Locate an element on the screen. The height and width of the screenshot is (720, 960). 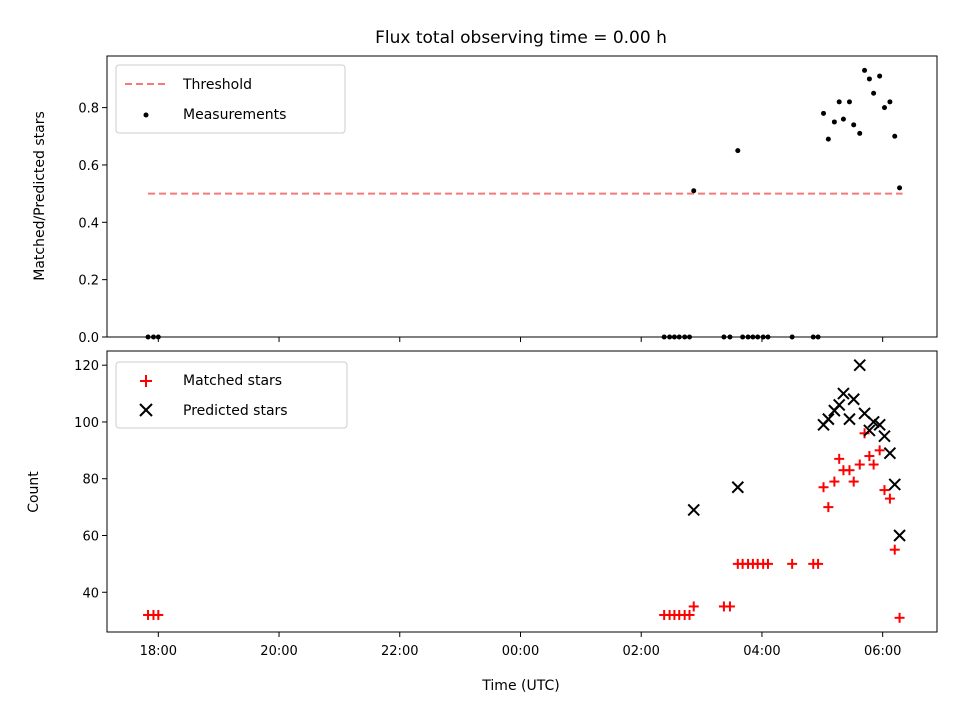
x-tick-label: 02:00 is located at coordinates (640, 651).